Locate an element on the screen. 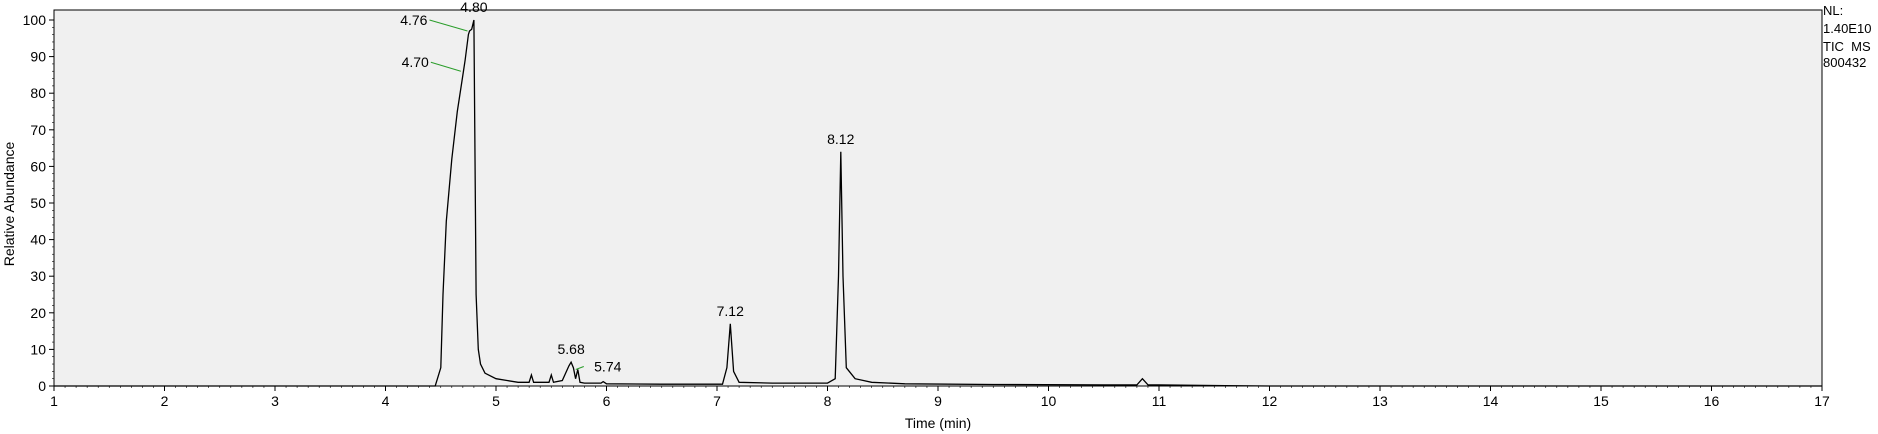 The height and width of the screenshot is (434, 1878). nl-label: NL: is located at coordinates (1833, 10).